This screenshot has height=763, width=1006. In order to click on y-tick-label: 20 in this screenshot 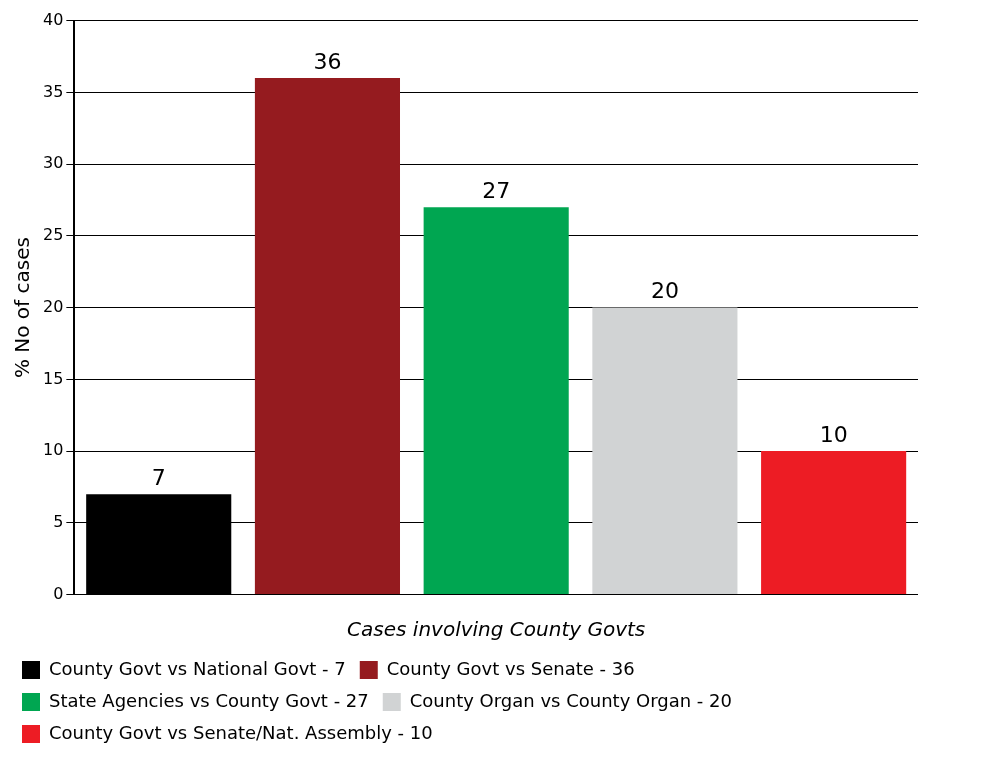, I will do `click(53, 306)`.